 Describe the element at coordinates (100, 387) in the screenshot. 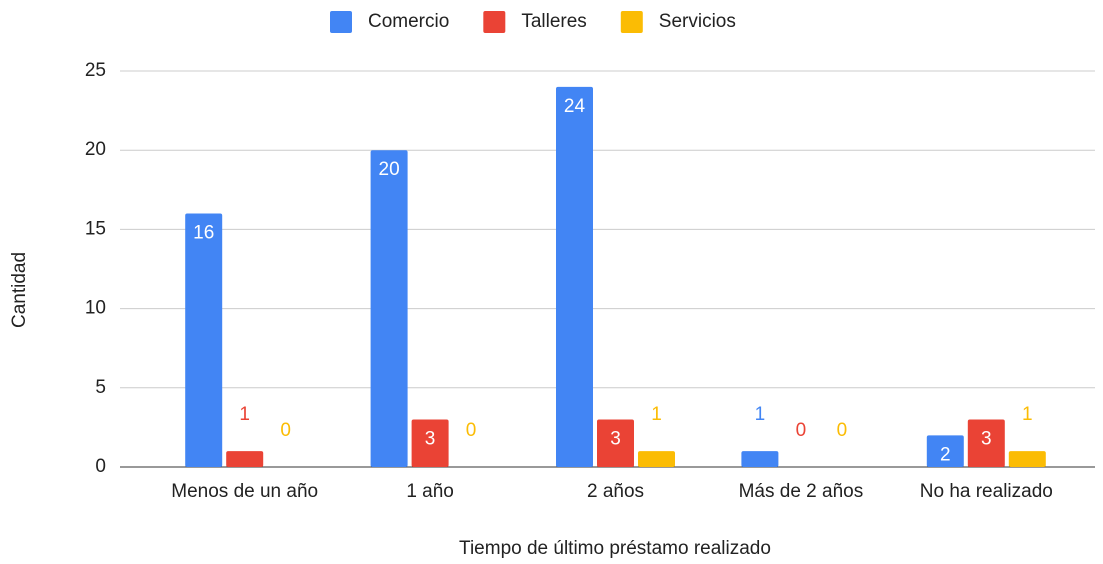

I see `y-tick-label: 5` at that location.